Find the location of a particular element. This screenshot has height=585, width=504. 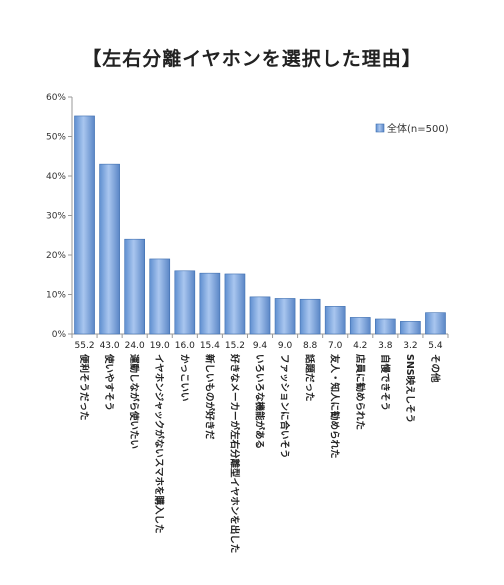

category-label: 友人・知人に勧められた is located at coordinates (335, 406).